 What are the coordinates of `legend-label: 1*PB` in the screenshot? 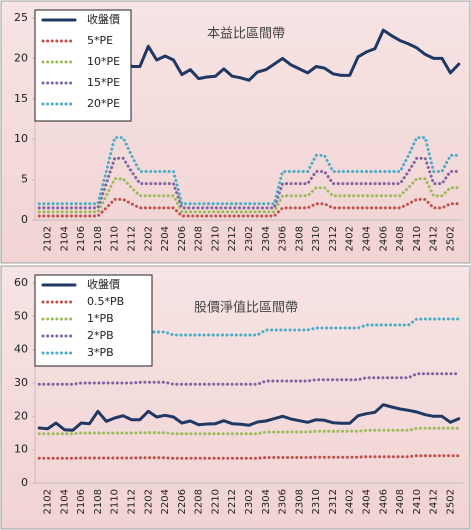 It's located at (100, 318).